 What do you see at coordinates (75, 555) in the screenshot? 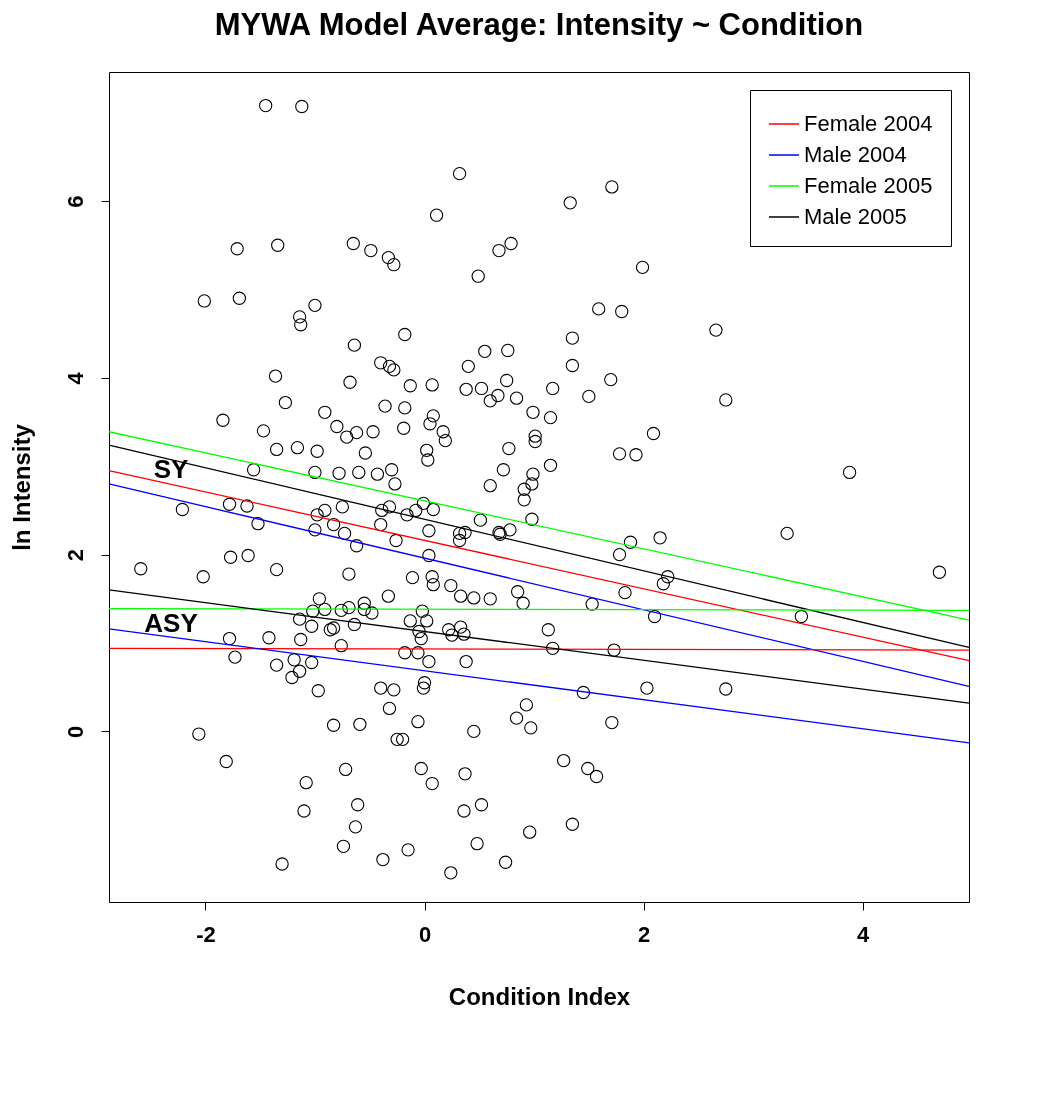
I see `y-tick-label: 2` at bounding box center [75, 555].